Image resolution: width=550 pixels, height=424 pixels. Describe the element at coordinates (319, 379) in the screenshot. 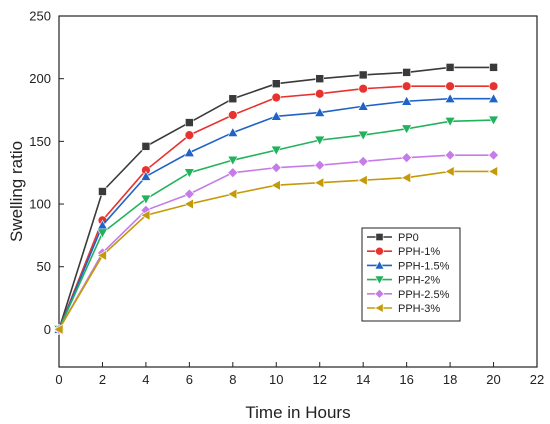

I see `x-tick-label: 12` at that location.